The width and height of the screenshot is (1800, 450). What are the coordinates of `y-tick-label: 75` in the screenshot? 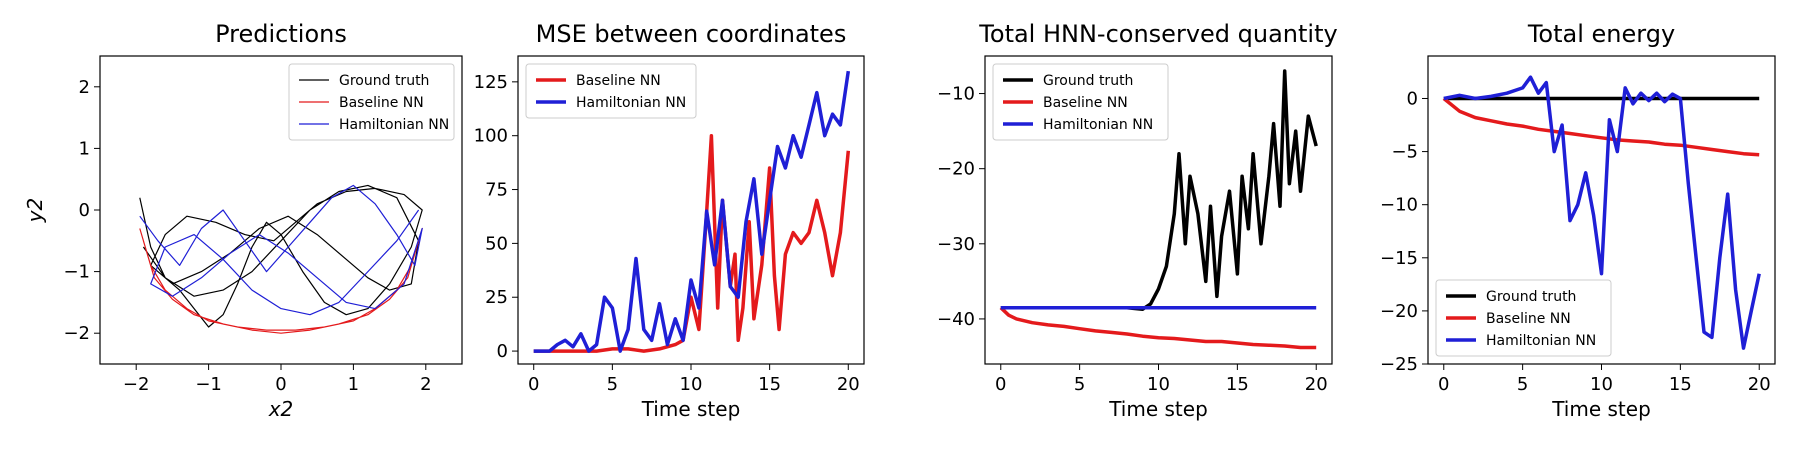 It's located at (496, 190).